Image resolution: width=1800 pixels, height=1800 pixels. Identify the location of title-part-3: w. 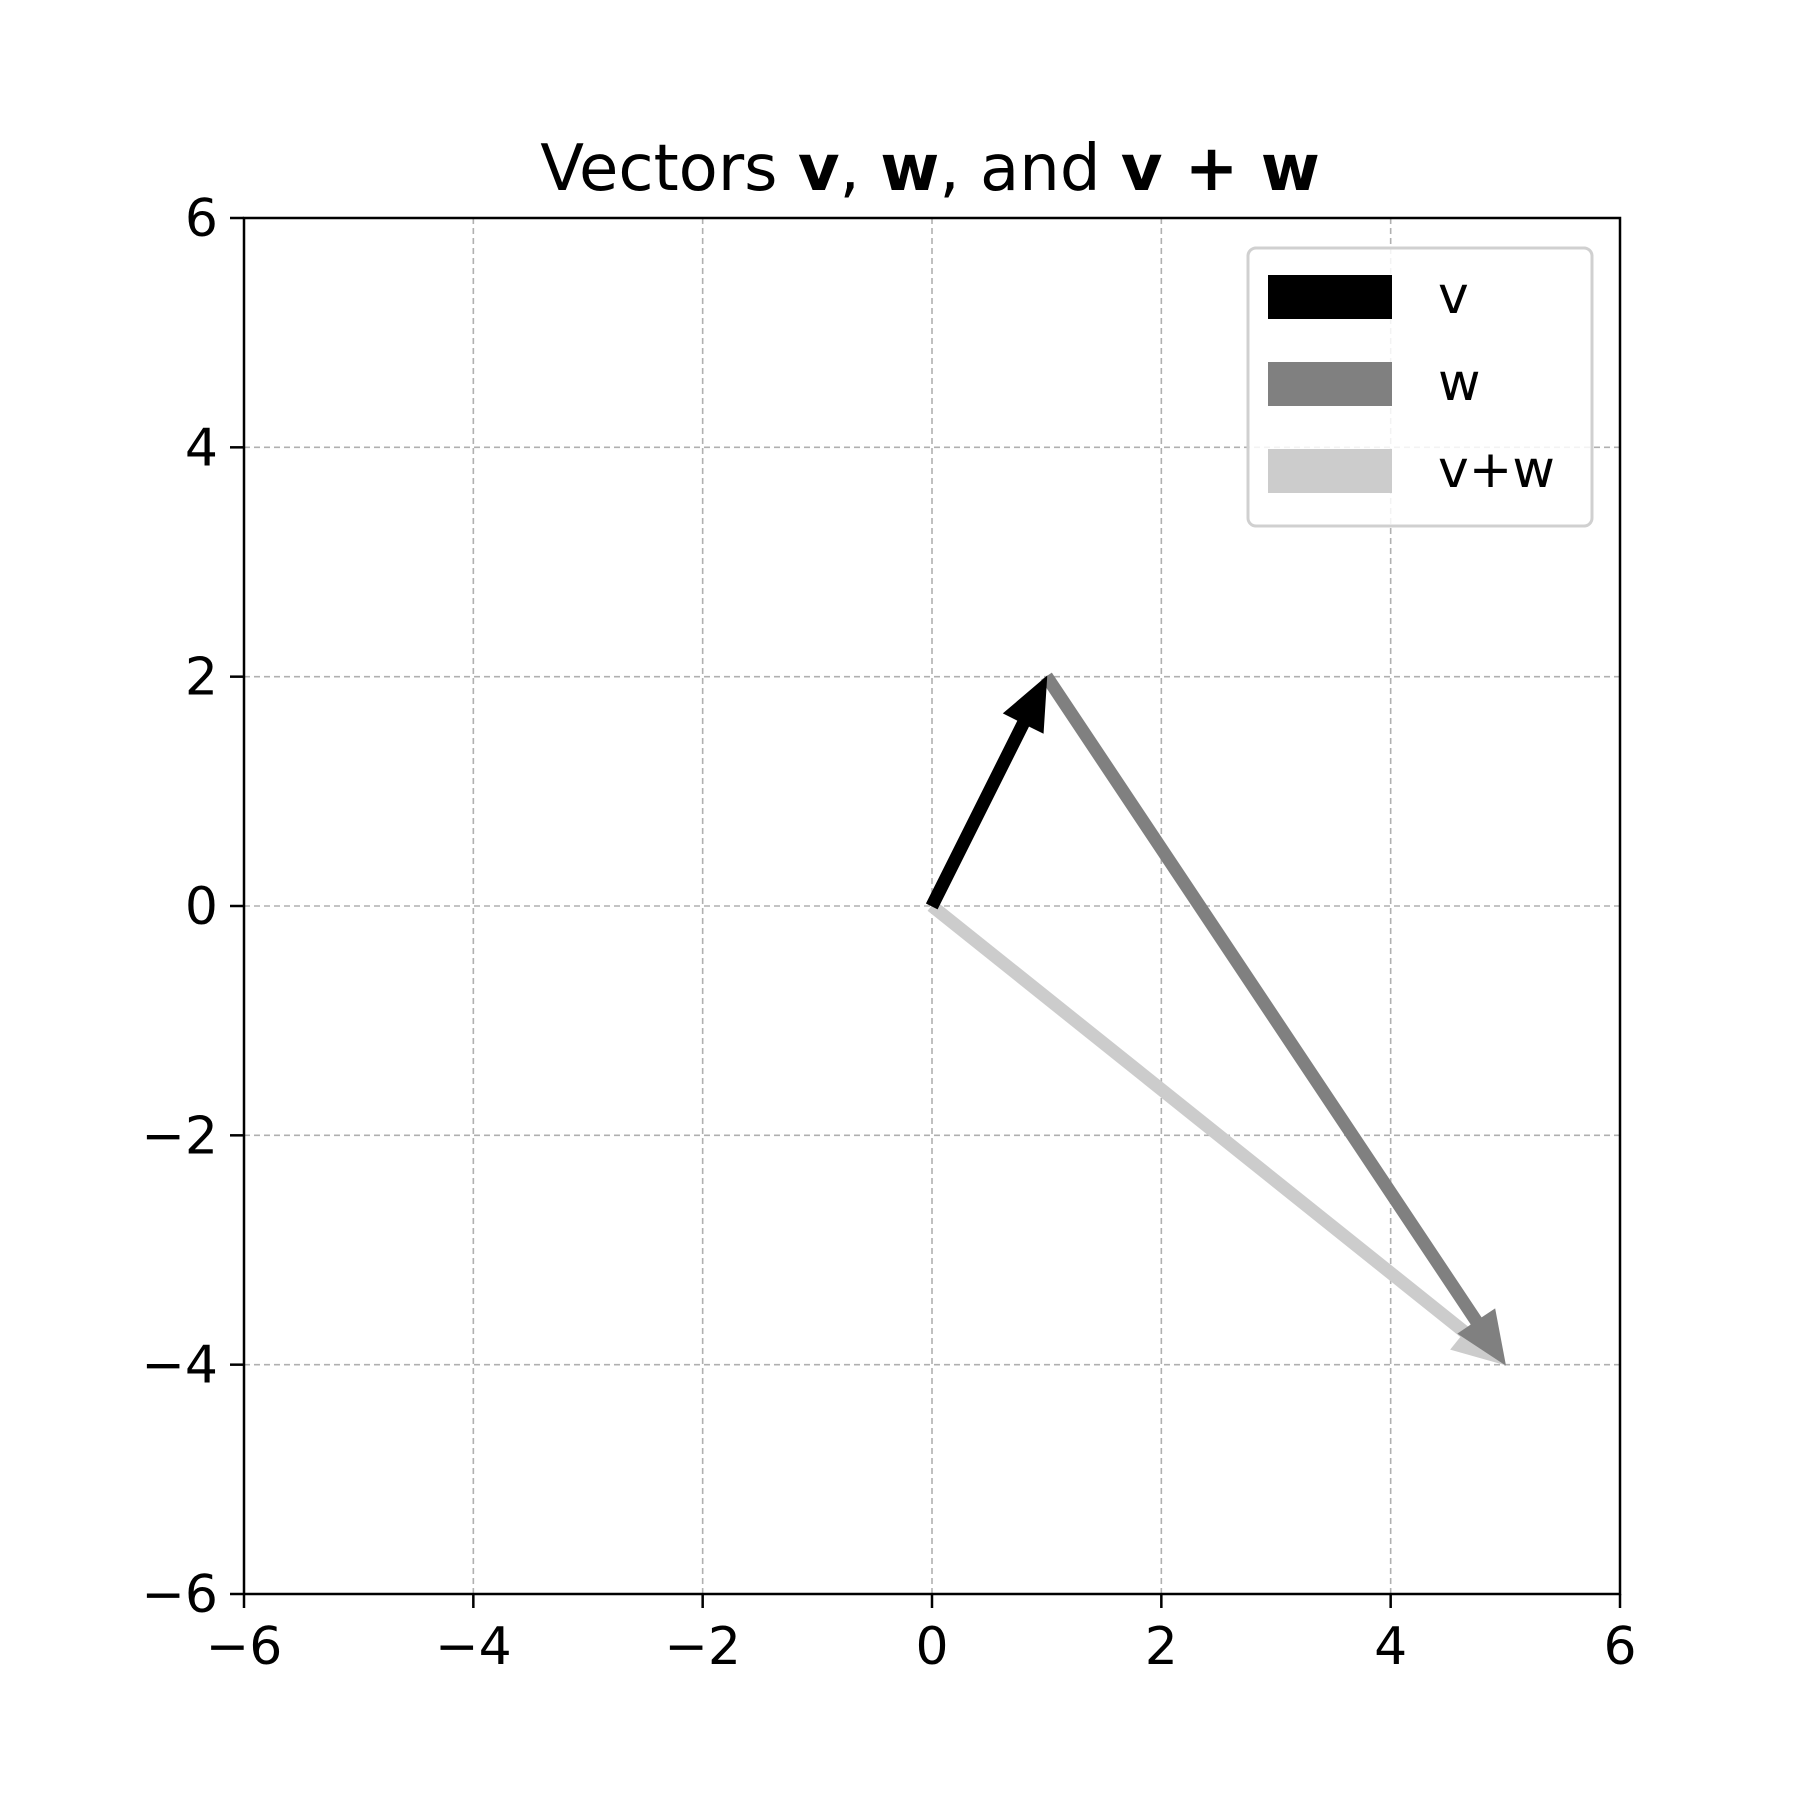
(909, 169).